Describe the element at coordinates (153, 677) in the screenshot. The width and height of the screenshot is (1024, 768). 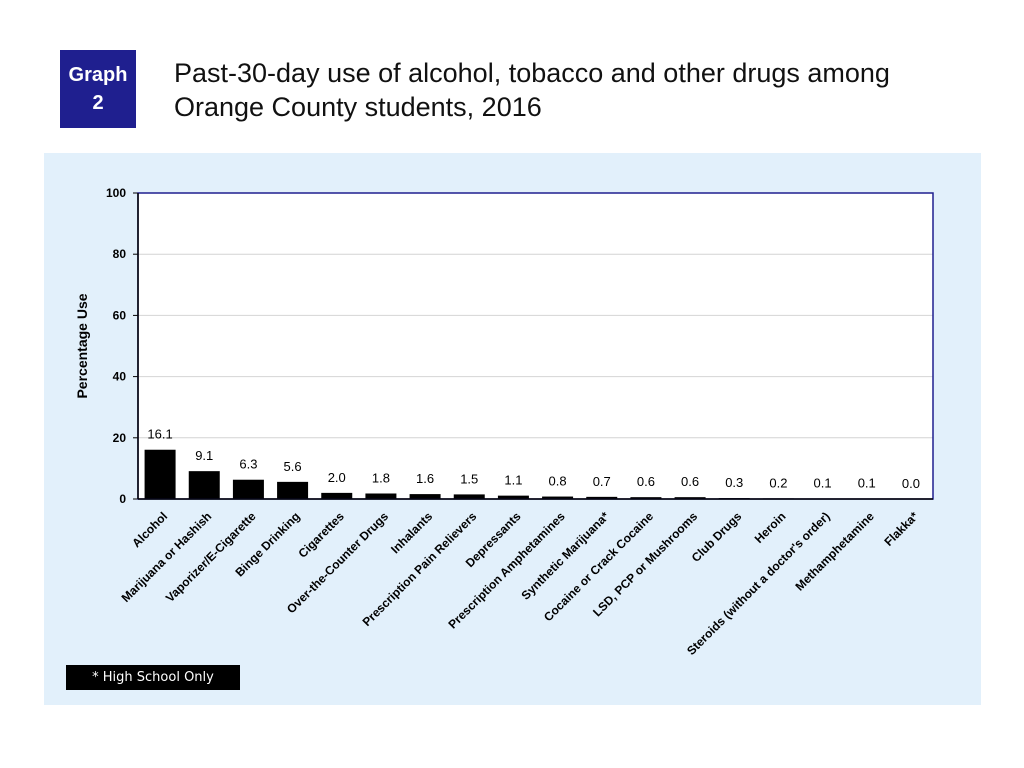
I see `footnote-high-school-only: * High School Only` at that location.